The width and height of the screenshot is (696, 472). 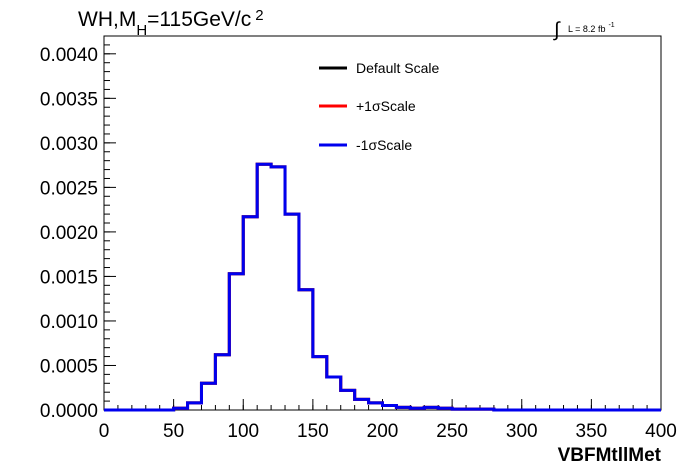 What do you see at coordinates (69, 411) in the screenshot?
I see `y-tick-label: 0.0000` at bounding box center [69, 411].